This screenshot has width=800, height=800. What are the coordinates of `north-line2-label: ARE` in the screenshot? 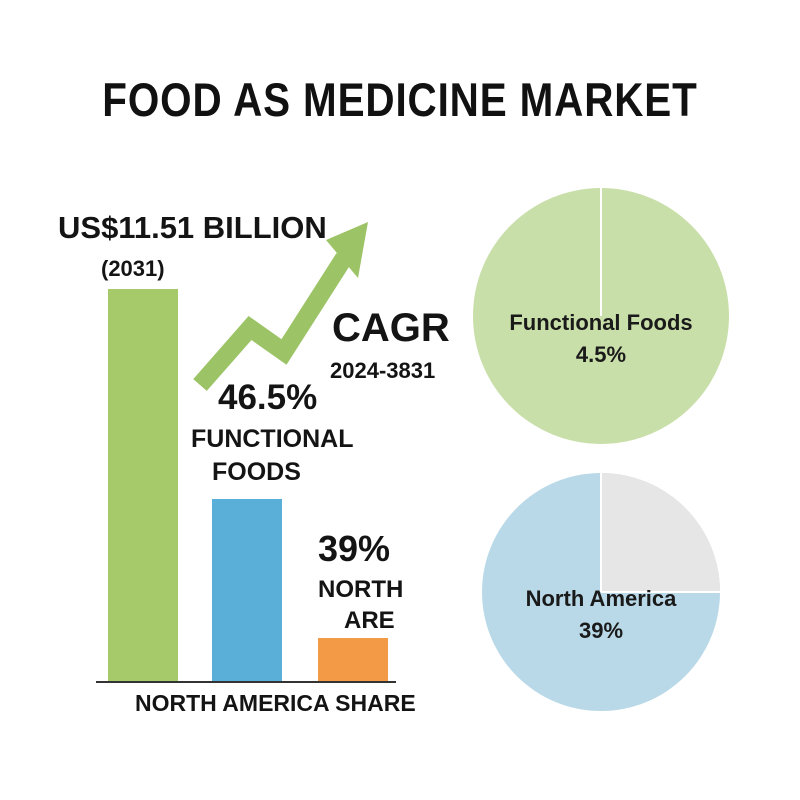 It's located at (369, 620).